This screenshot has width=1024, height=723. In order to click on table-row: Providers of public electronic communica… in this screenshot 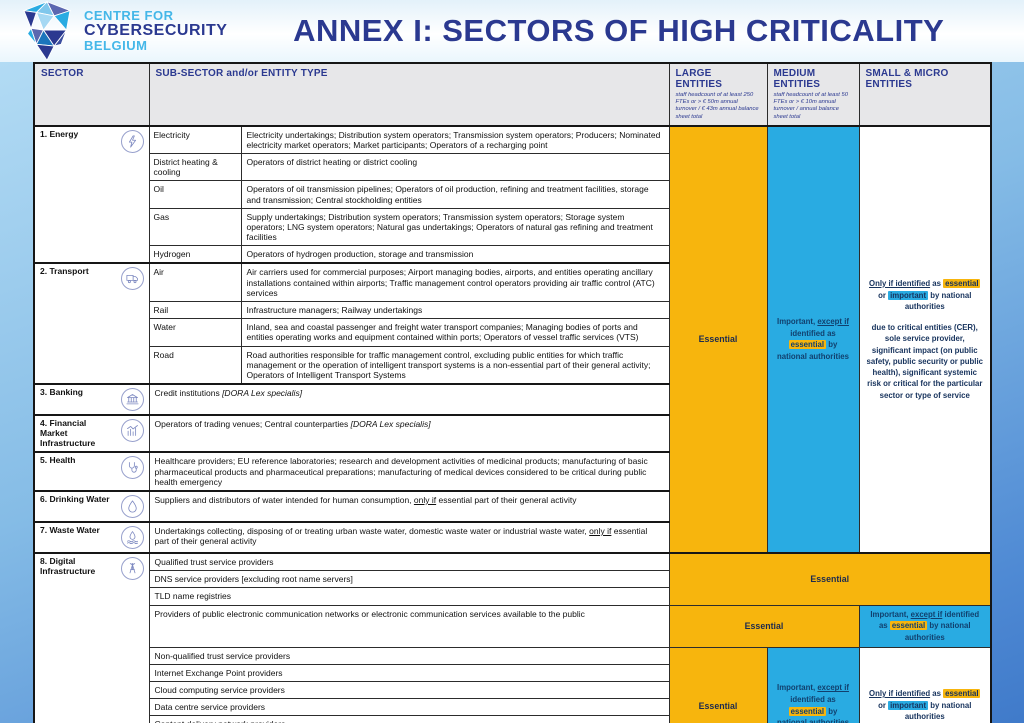, I will do `click(513, 626)`.